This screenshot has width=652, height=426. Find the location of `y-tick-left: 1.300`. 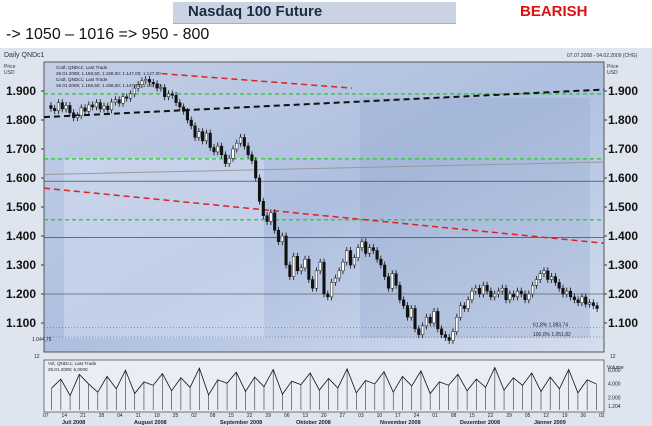

y-tick-left: 1.300 is located at coordinates (21, 265).